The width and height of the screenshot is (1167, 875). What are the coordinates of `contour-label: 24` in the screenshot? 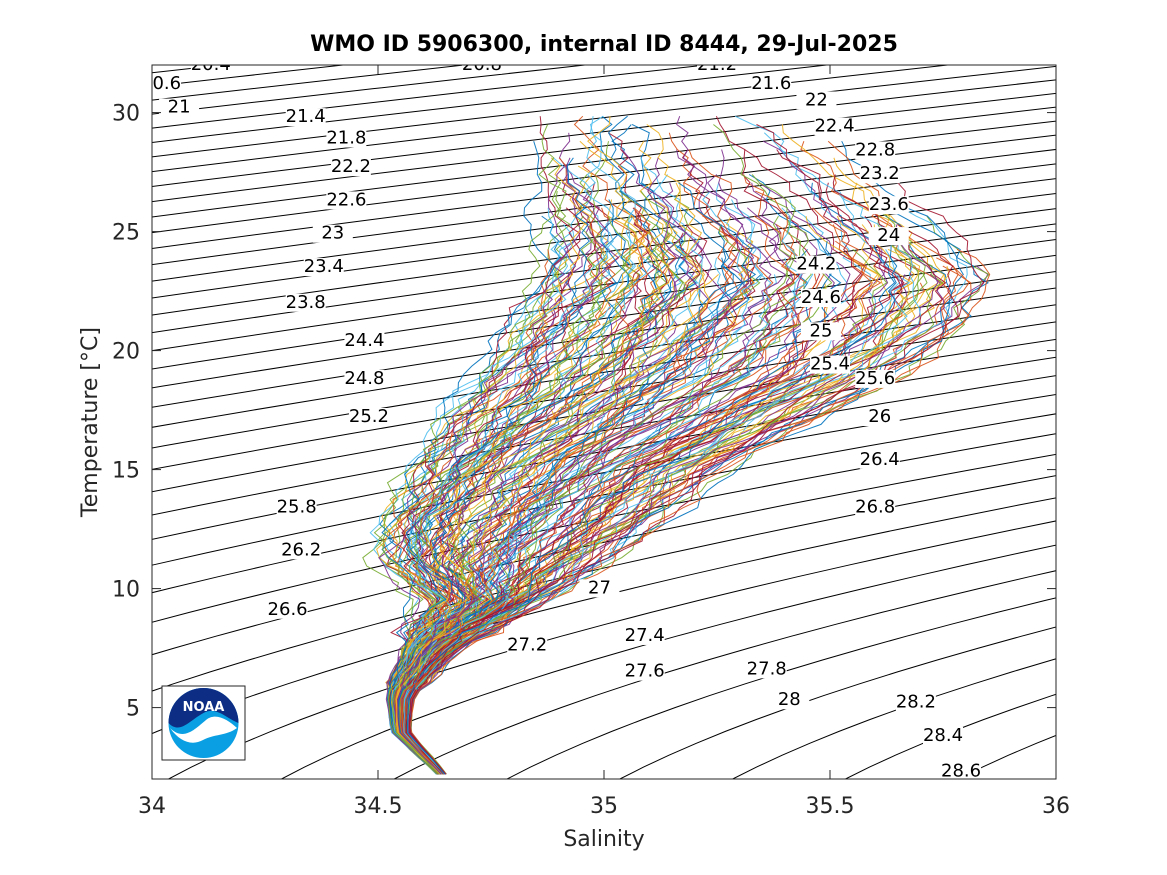 It's located at (888, 235).